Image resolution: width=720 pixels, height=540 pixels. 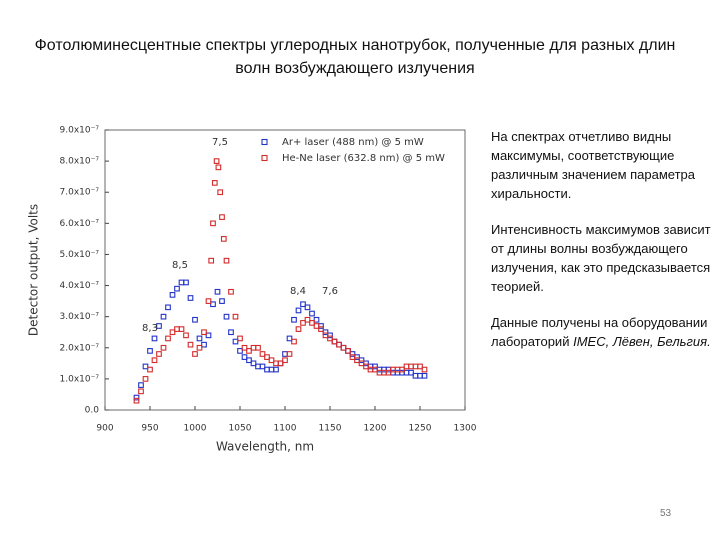 I want to click on y-tick-label: 4.0x10⁻⁷, so click(x=80, y=286).